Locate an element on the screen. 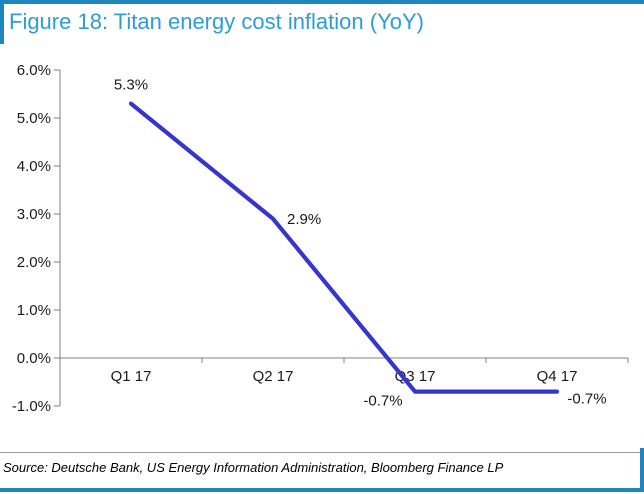 The image size is (644, 494). x-axis-category-label: Q1 17 is located at coordinates (131, 376).